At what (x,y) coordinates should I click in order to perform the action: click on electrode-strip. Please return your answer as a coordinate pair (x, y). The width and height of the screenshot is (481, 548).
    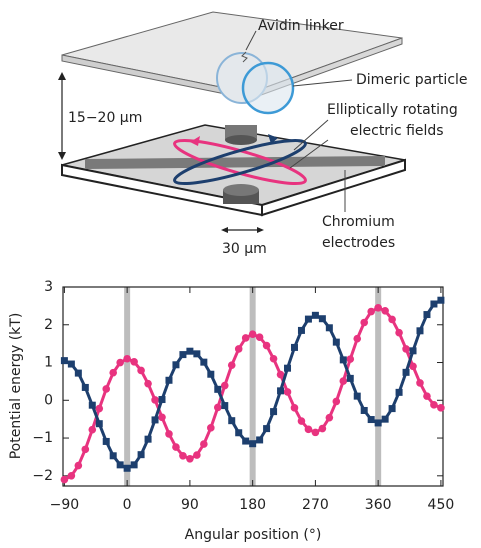
    Looking at the image, I should click on (235, 162).